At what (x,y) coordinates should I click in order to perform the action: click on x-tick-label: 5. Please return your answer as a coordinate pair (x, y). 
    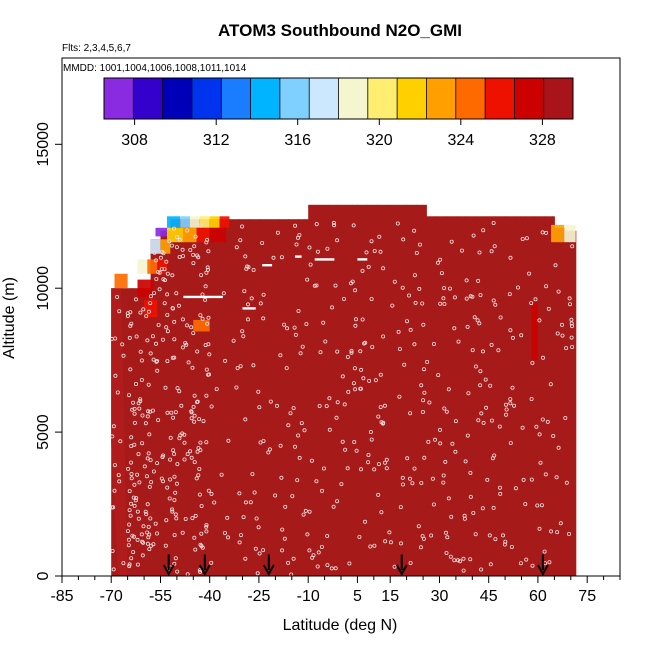
    Looking at the image, I should click on (357, 596).